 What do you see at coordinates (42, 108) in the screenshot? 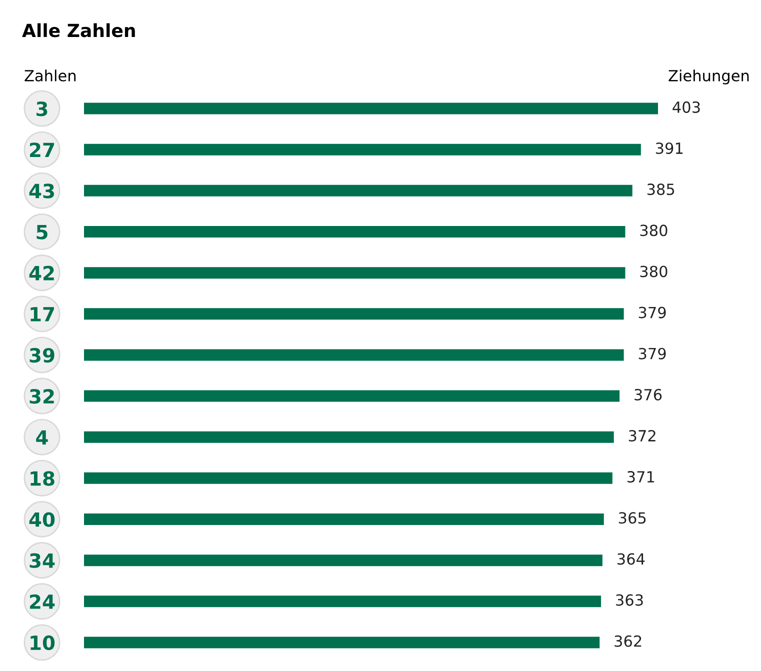
I see `y-tick-label: 3` at bounding box center [42, 108].